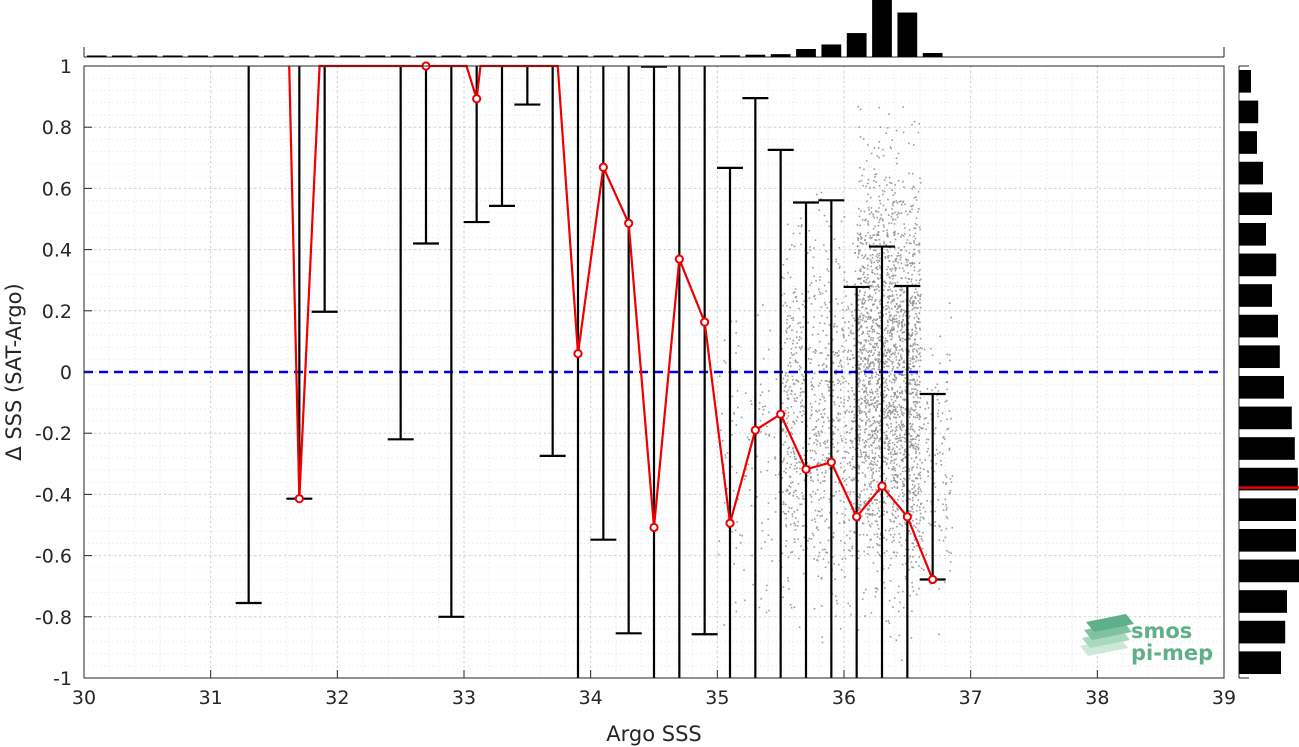 This screenshot has height=747, width=1299. I want to click on median-marker, so click(755, 430).